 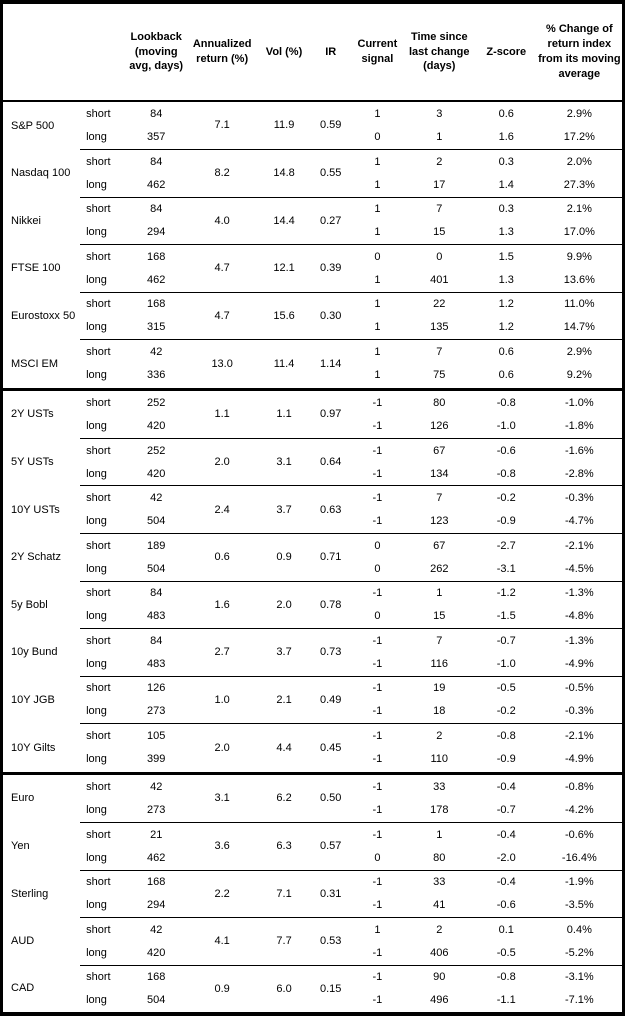 What do you see at coordinates (284, 699) in the screenshot?
I see `vol-value: 2.1` at bounding box center [284, 699].